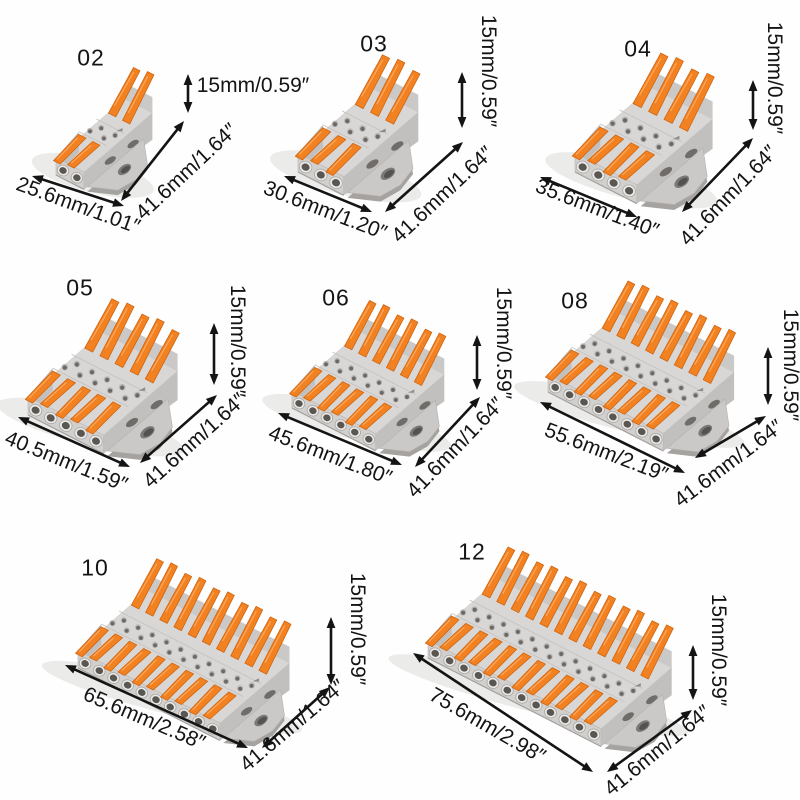 This screenshot has height=800, width=800. I want to click on product-id-label: 10, so click(95, 567).